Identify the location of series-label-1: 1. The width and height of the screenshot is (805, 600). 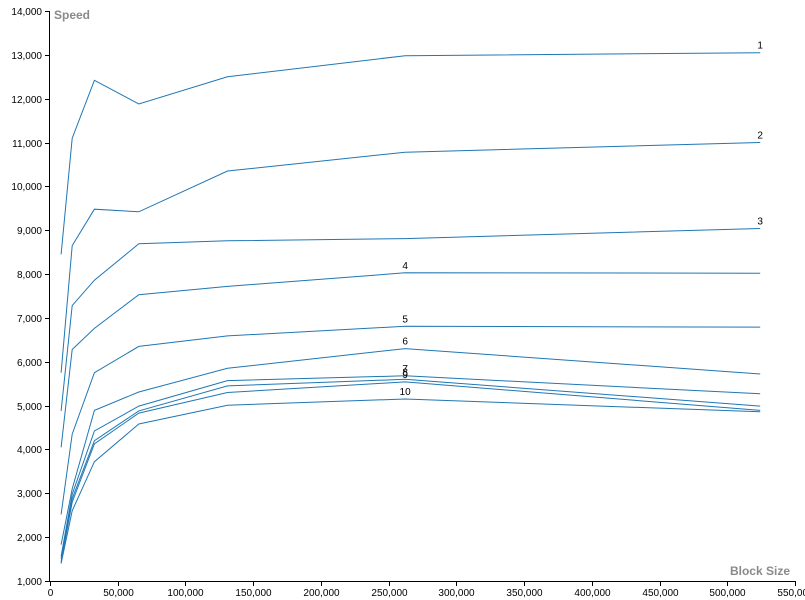
(760, 46).